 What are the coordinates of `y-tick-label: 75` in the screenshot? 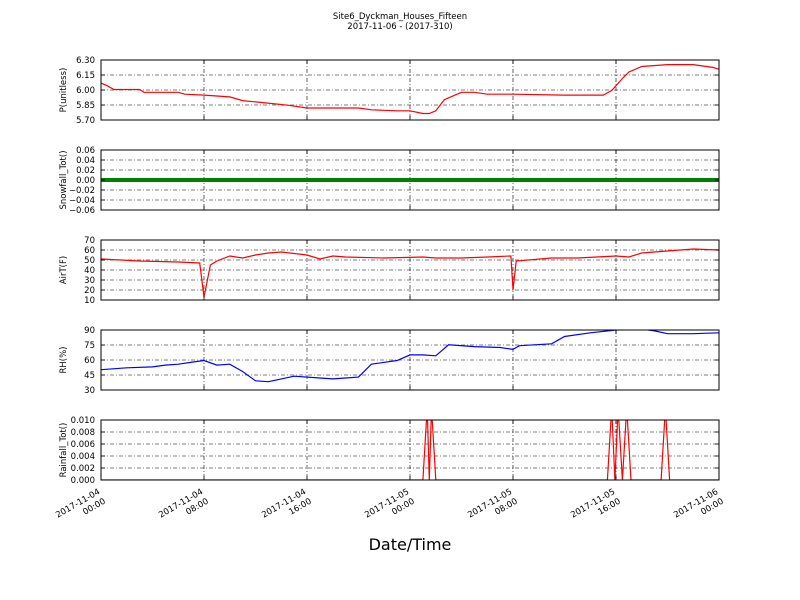 It's located at (89, 346).